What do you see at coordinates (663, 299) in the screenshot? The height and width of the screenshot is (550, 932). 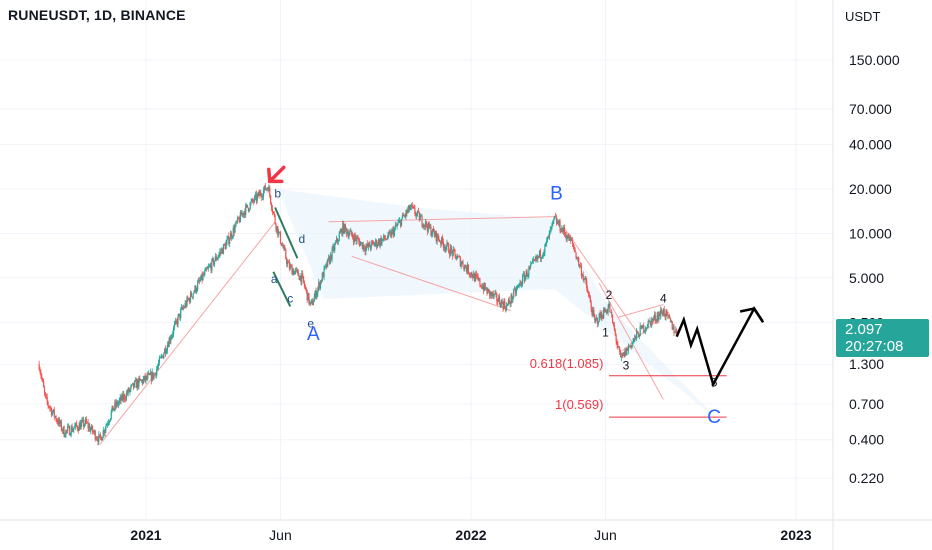 I see `wave-label: 4` at bounding box center [663, 299].